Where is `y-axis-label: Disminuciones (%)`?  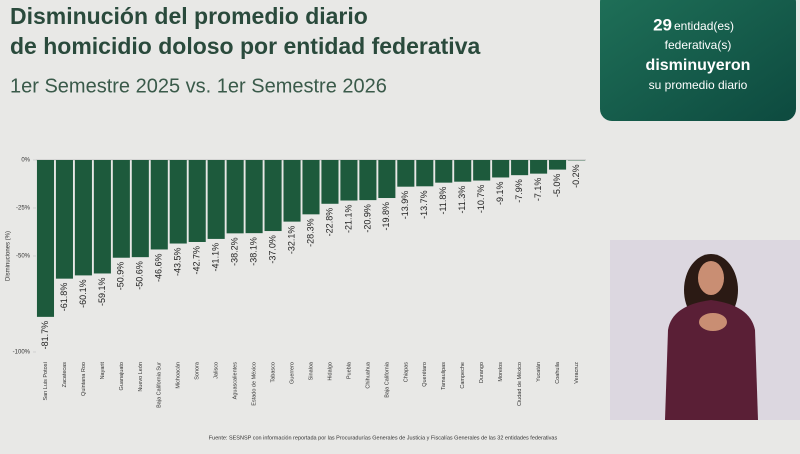
y-axis-label: Disminuciones (%) is located at coordinates (9, 256).